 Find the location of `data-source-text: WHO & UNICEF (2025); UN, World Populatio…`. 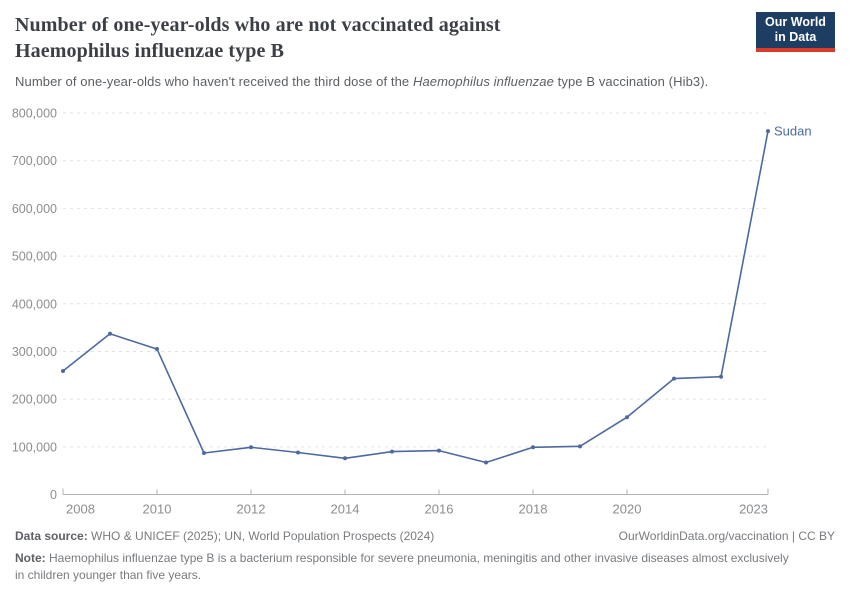

data-source-text: WHO & UNICEF (2025); UN, World Populatio… is located at coordinates (261, 536).